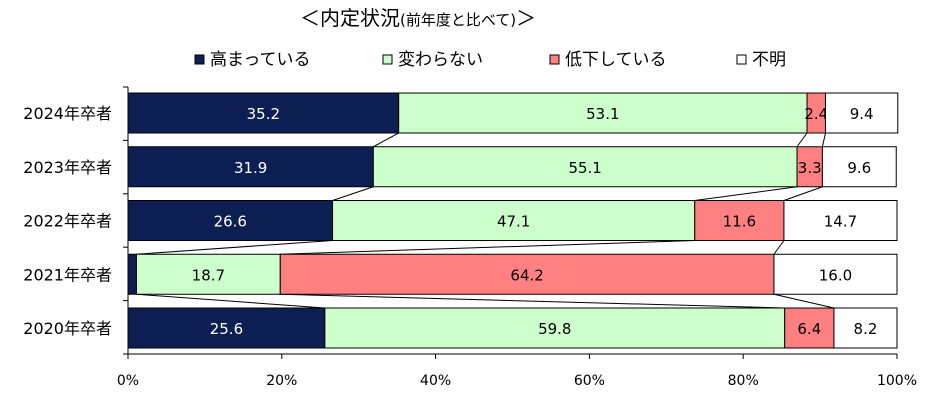  I want to click on x-tick-label: 0%, so click(128, 381).